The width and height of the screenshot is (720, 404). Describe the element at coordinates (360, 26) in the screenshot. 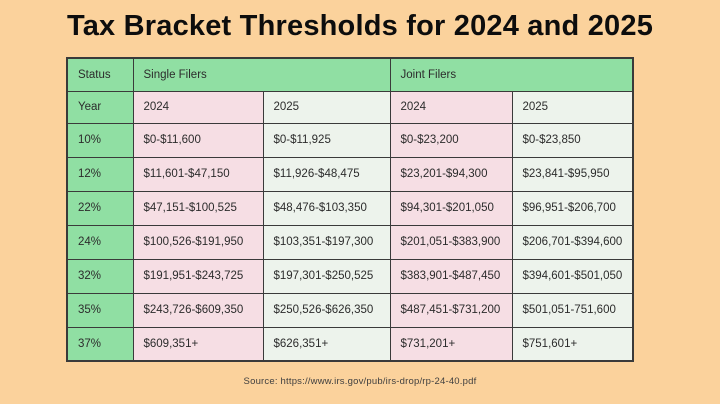

I see `page-title: Tax Bracket Thresholds for 2024 and 2025` at that location.